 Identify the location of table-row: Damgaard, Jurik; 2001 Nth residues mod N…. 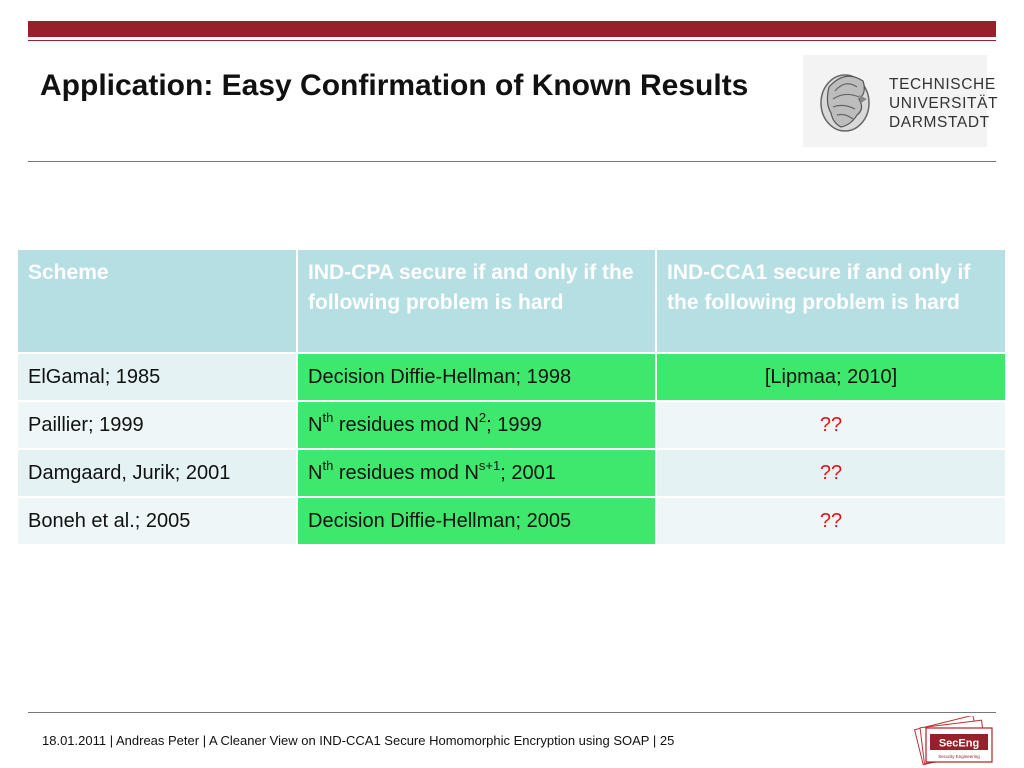
(512, 472).